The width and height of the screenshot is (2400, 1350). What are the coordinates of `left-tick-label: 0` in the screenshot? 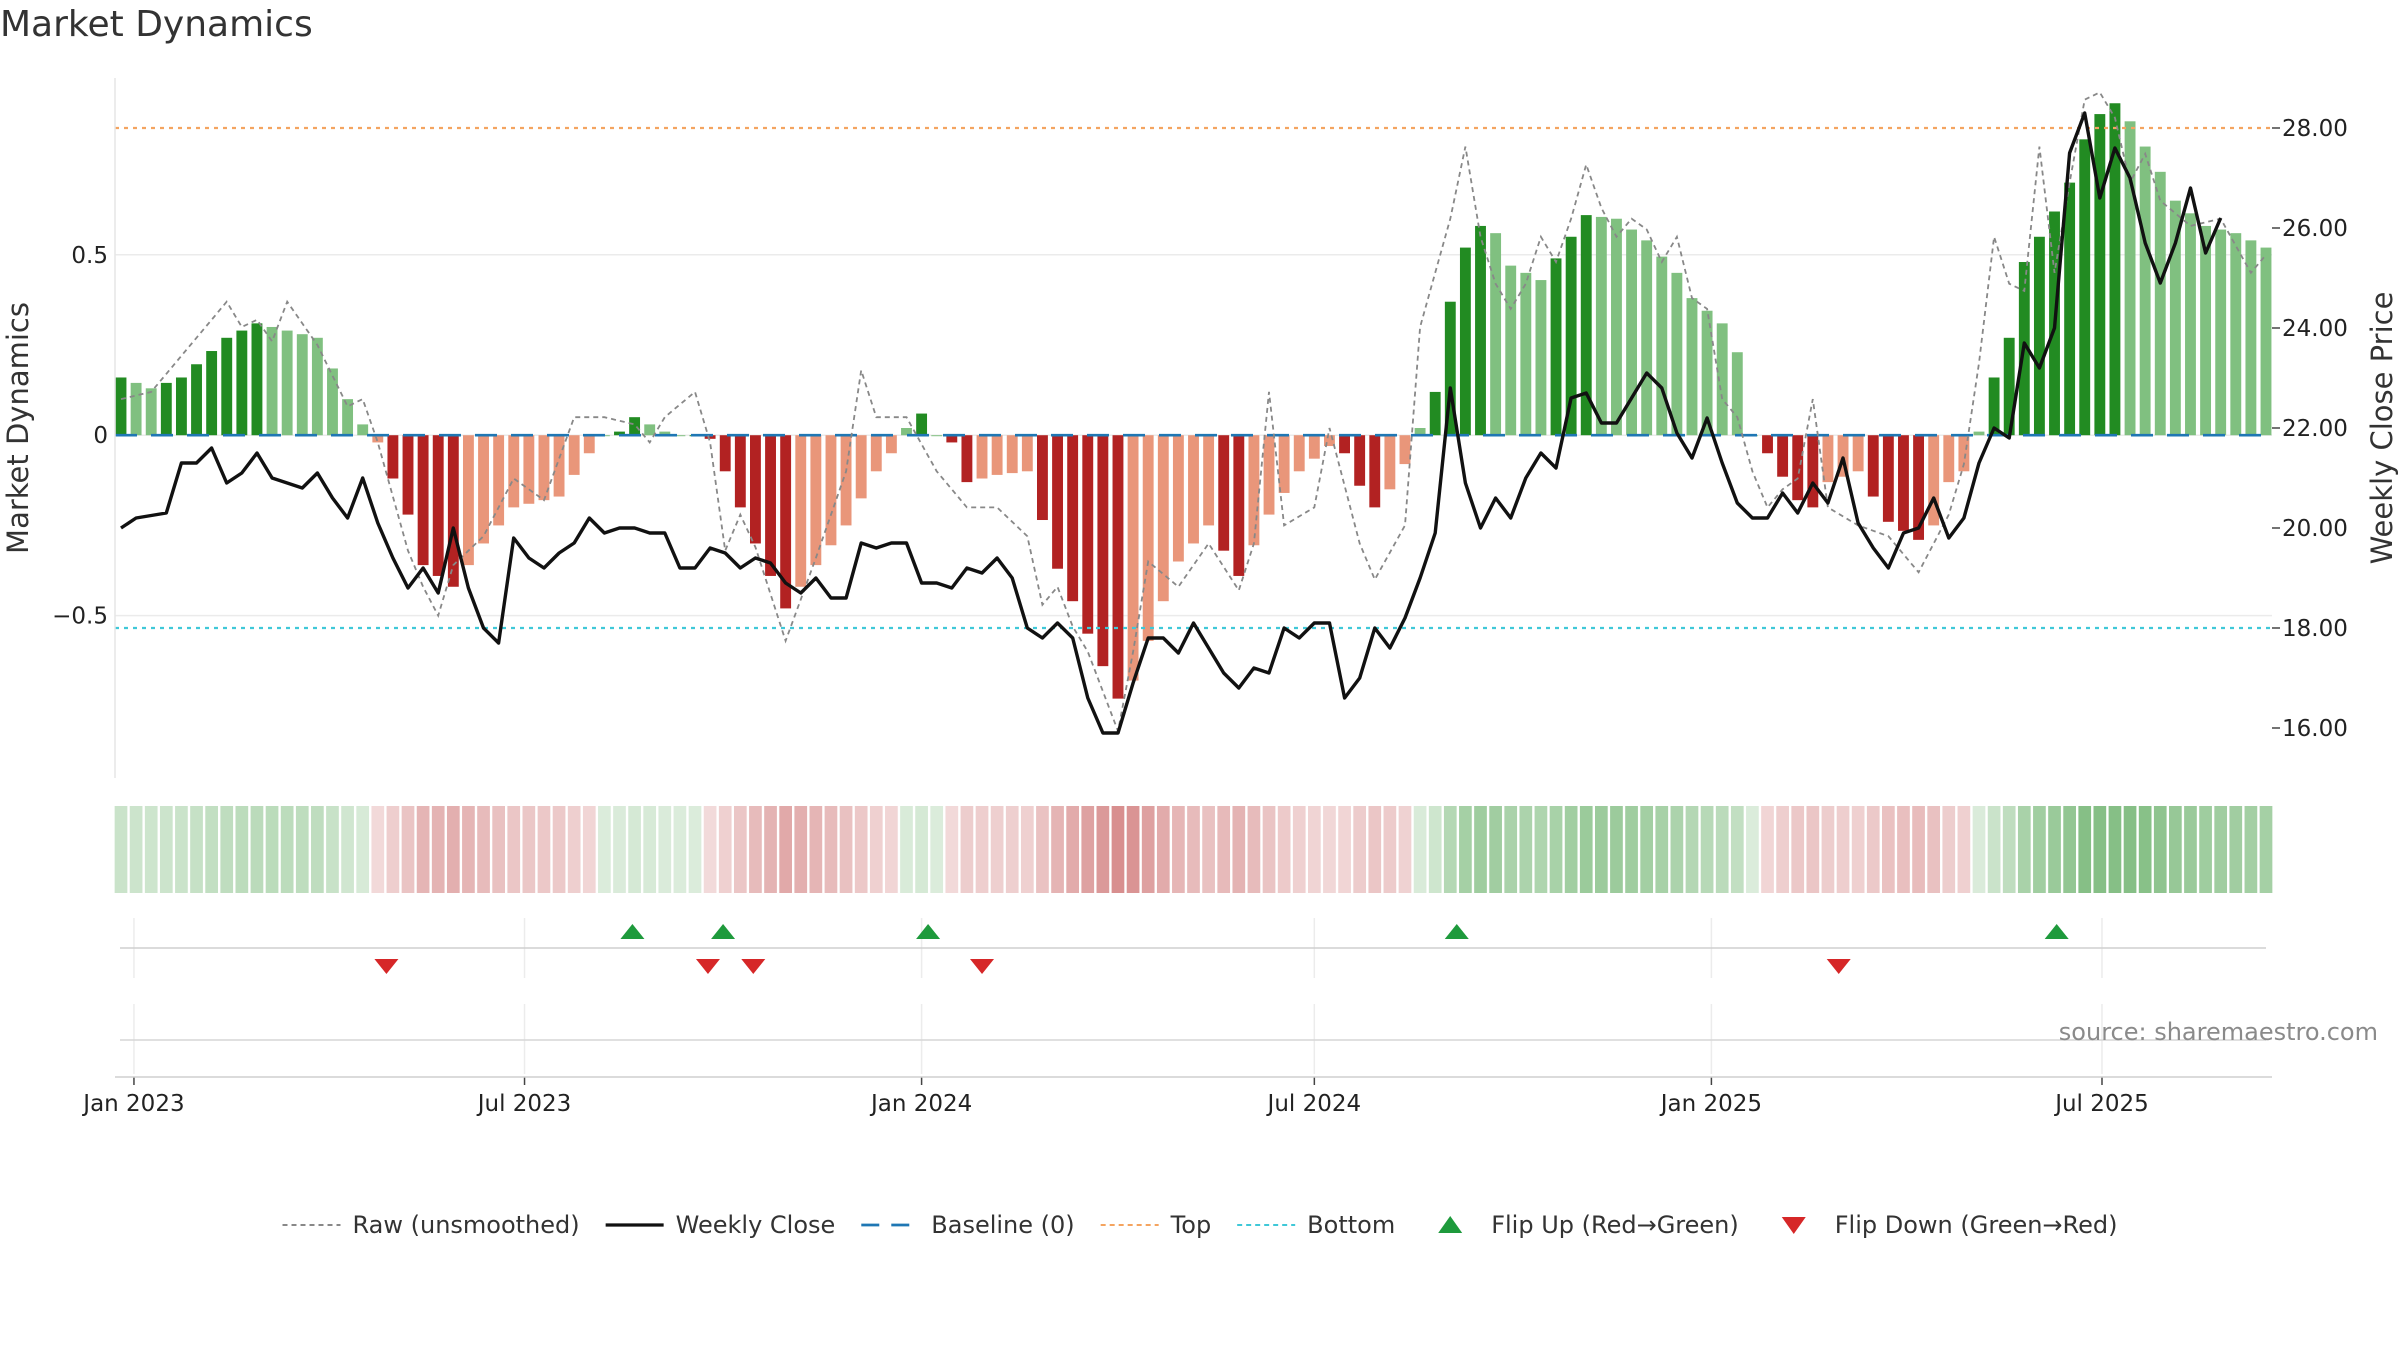 It's located at (100, 436).